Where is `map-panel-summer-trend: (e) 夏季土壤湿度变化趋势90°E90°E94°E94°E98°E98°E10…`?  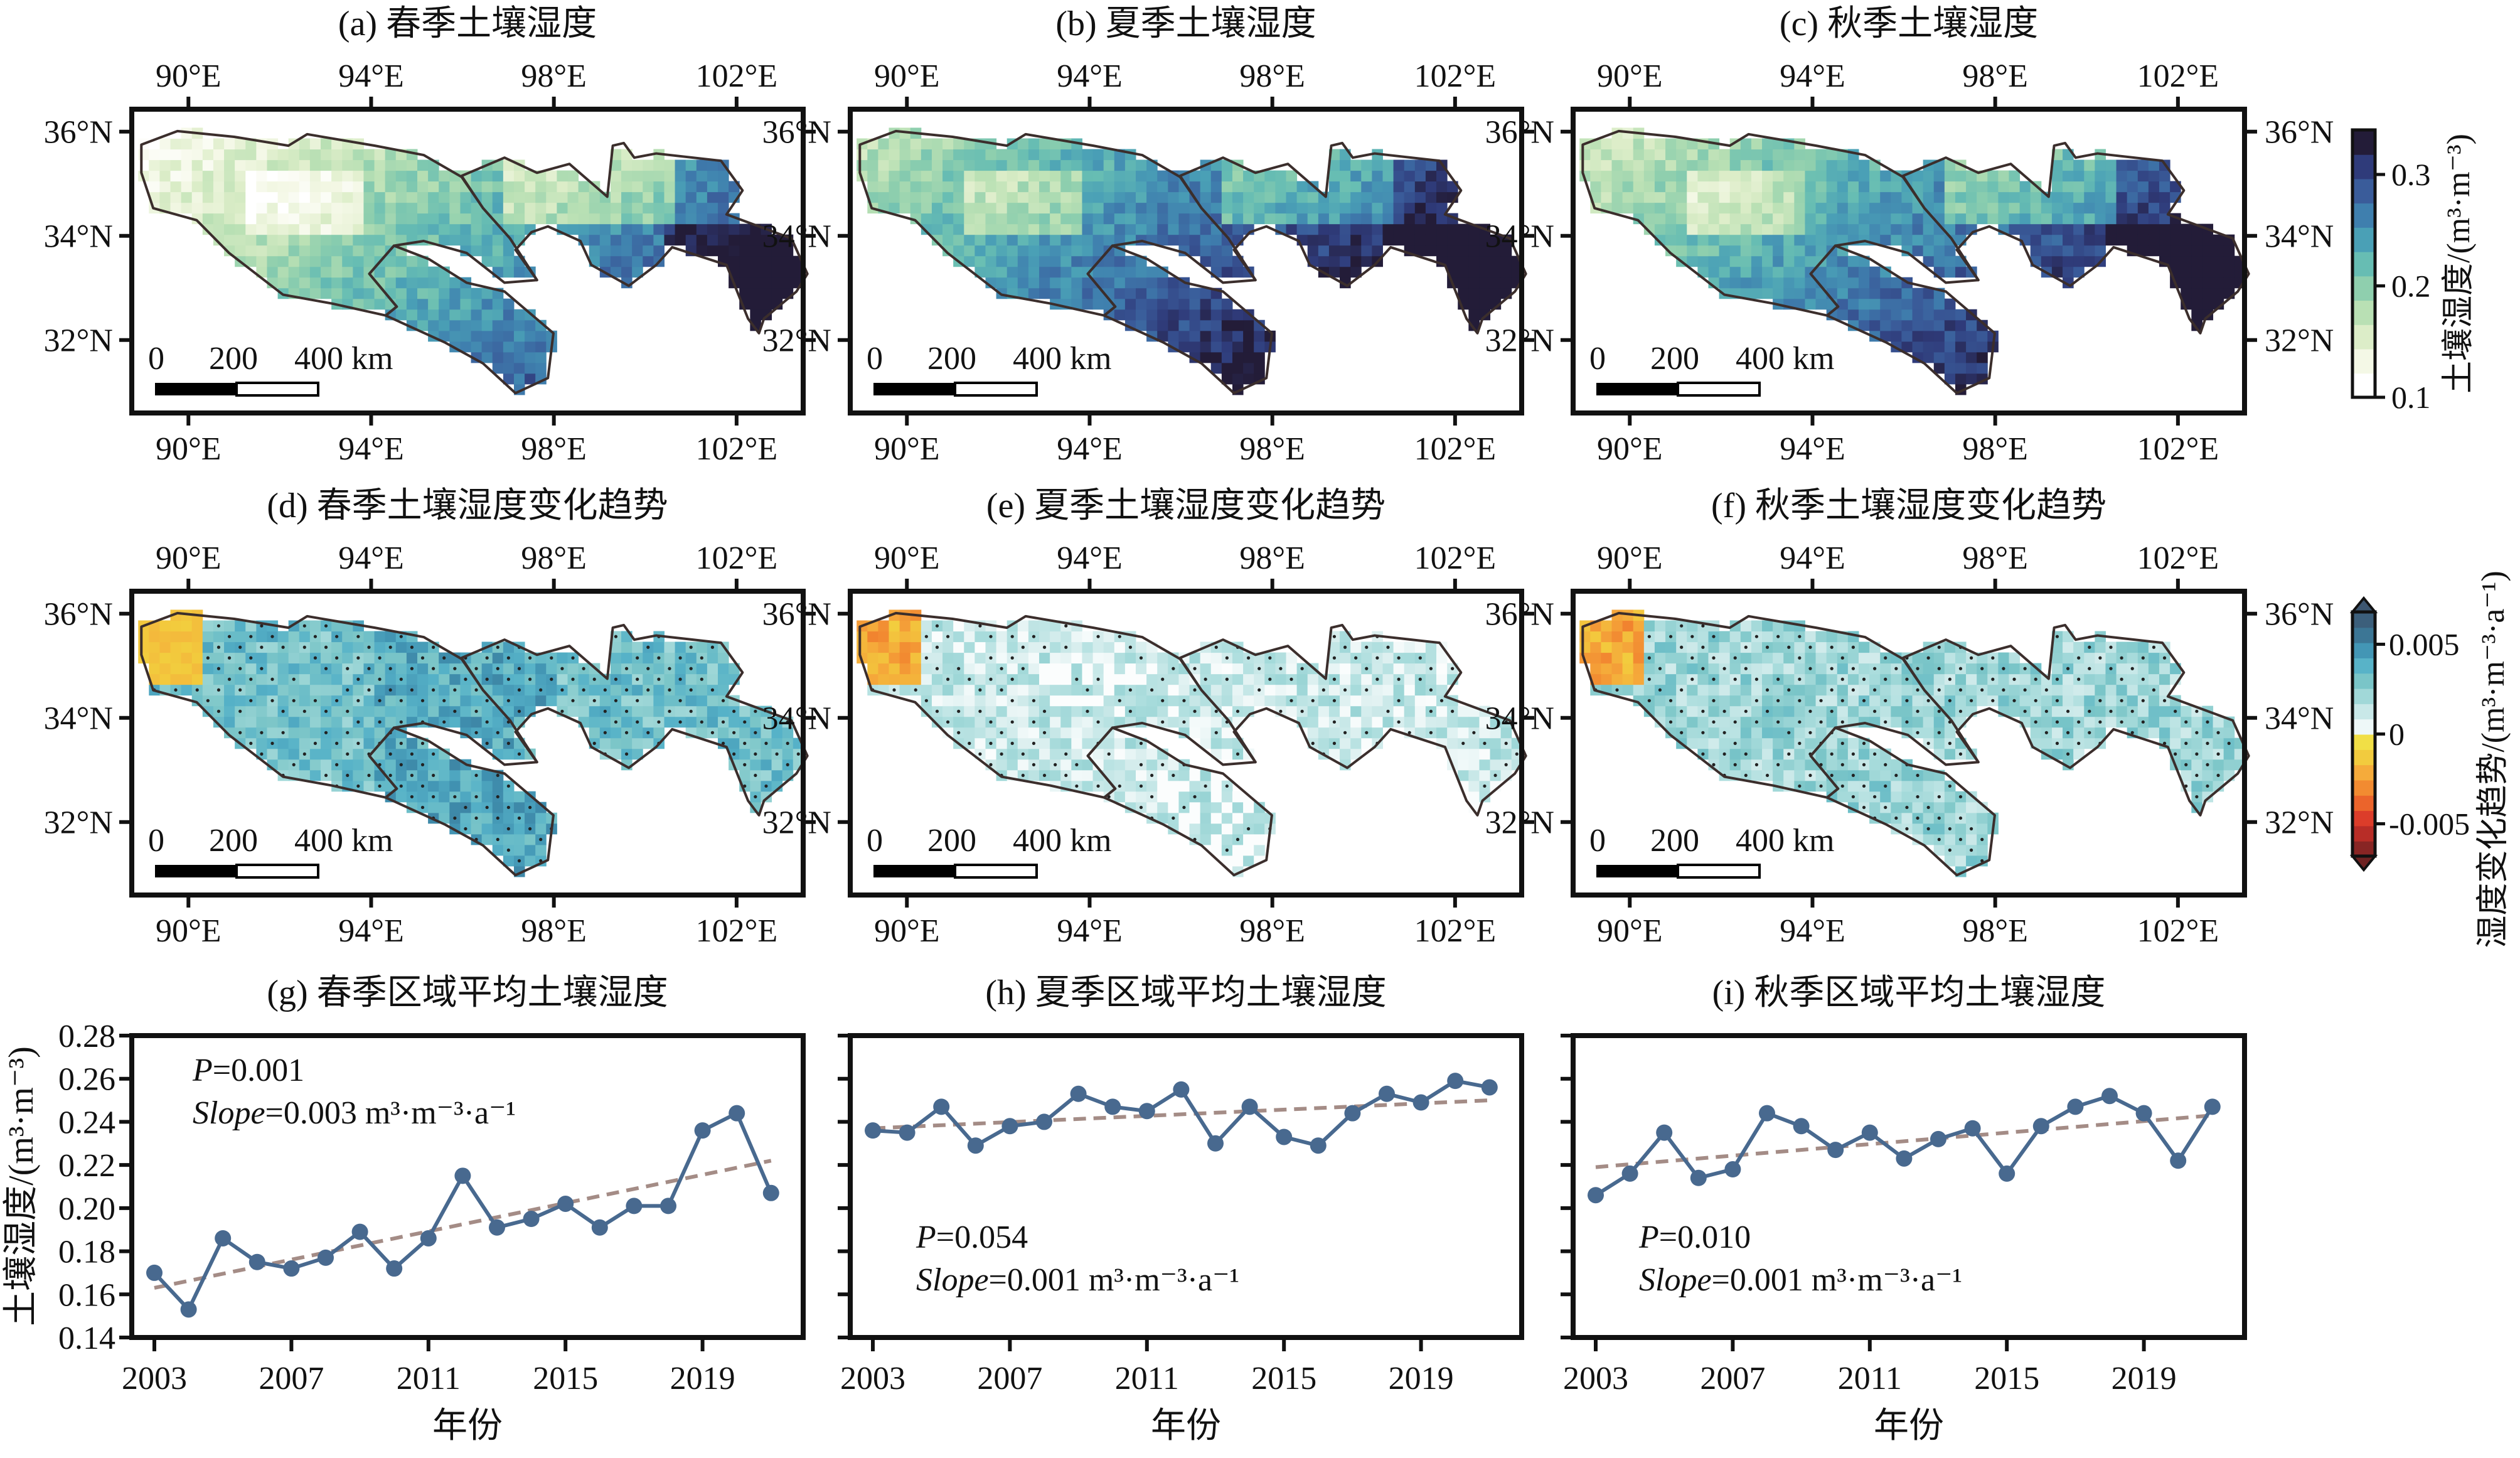
map-panel-summer-trend: (e) 夏季土壤湿度变化趋势90°E90°E94°E94°E98°E98°E10… is located at coordinates (1148, 717).